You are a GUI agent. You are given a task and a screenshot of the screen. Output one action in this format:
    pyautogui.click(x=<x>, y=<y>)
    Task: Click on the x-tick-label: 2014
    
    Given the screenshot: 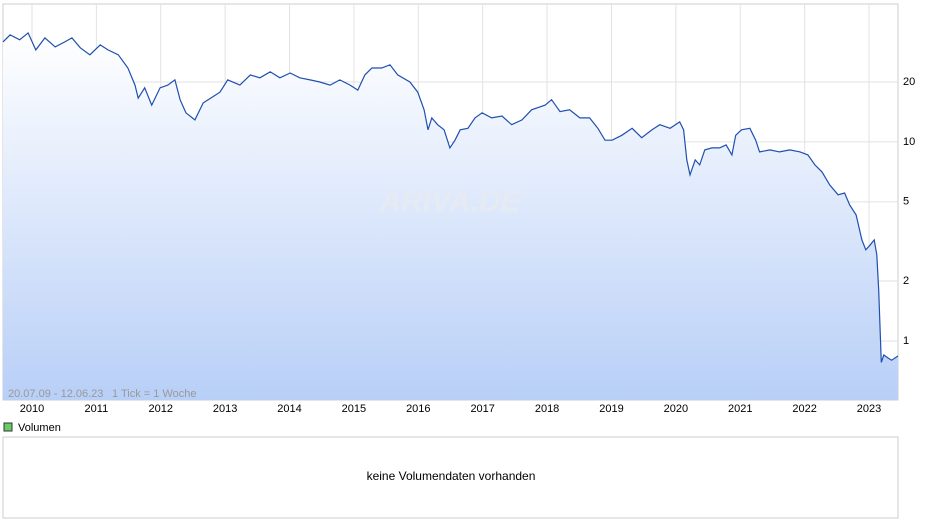 What is the action you would take?
    pyautogui.click(x=289, y=409)
    